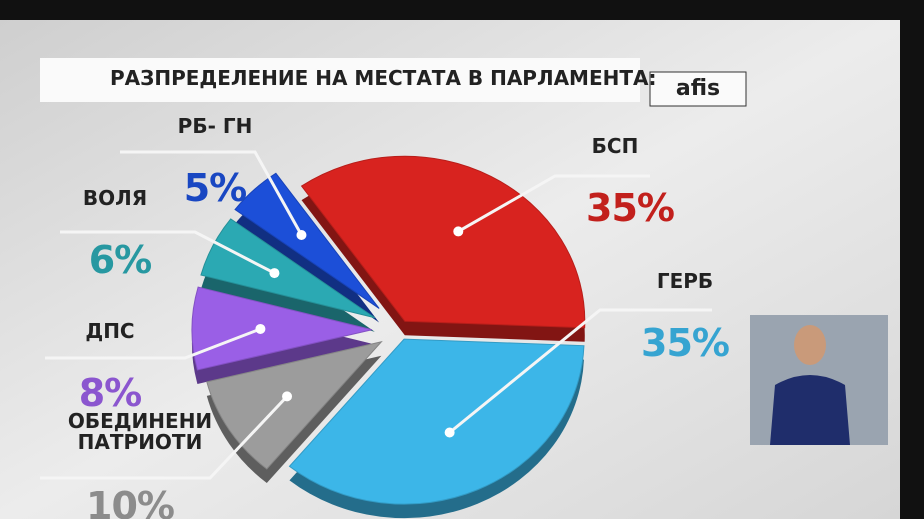  I want to click on chart-title: РАЗПРЕДЕЛЕНИЕ НА МЕСТАТА В ПАРЛАМЕНТА:, so click(383, 78).